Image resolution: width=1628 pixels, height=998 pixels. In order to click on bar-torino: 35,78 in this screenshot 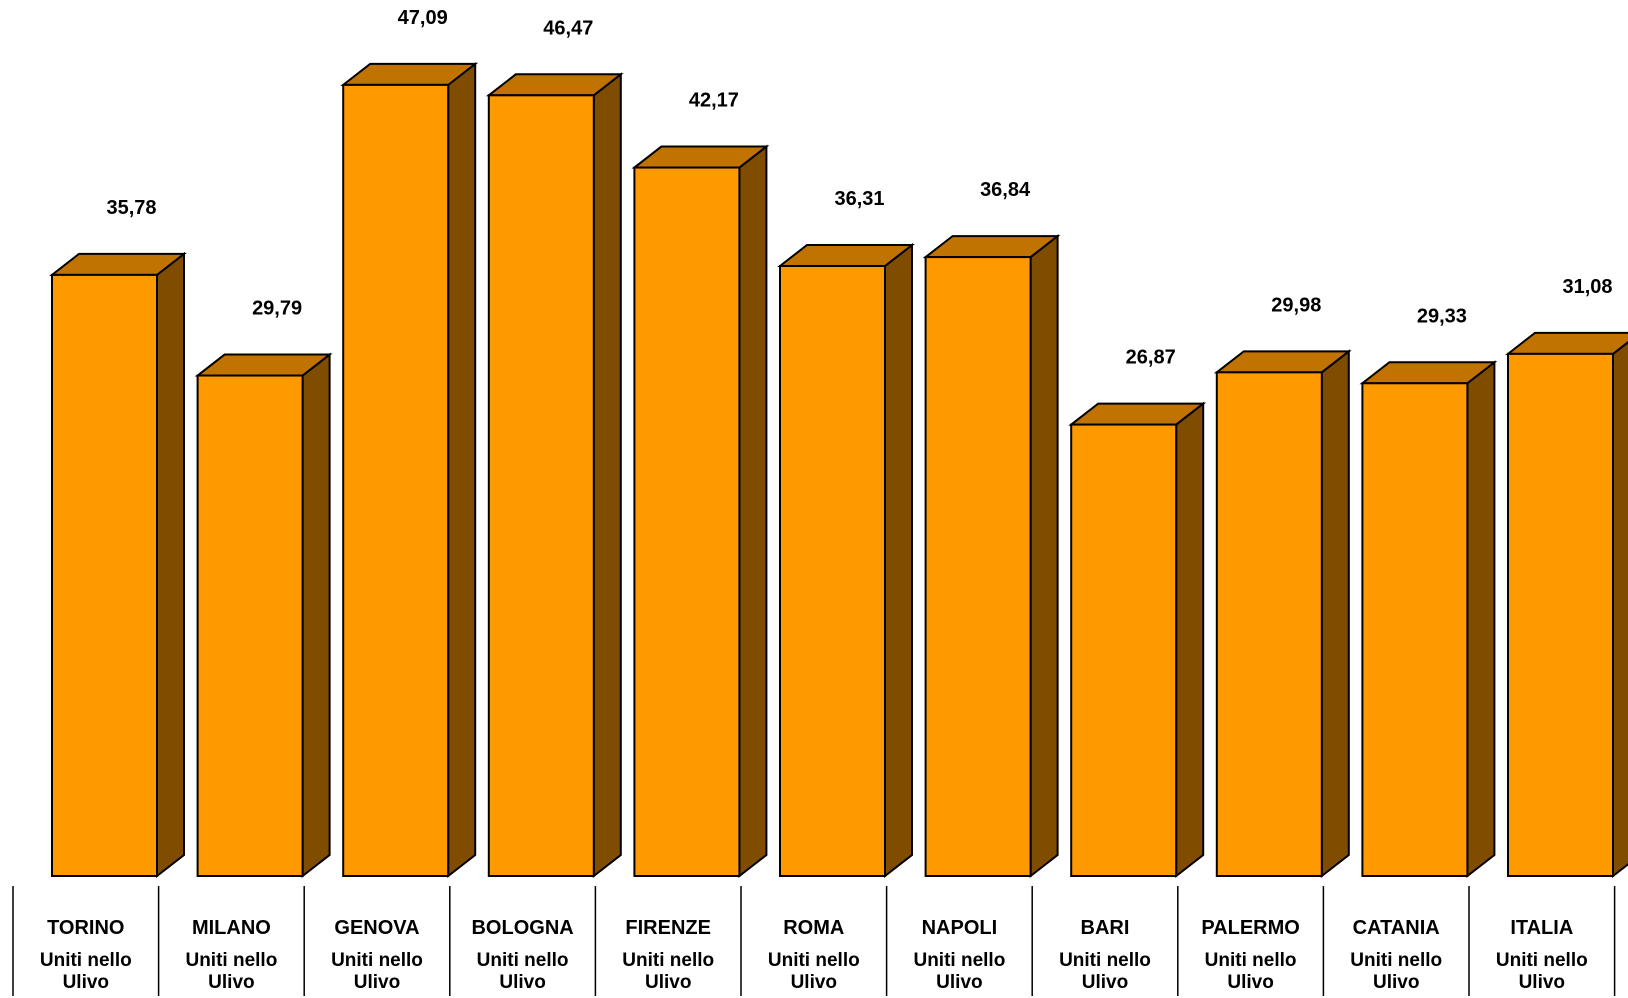, I will do `click(118, 538)`.